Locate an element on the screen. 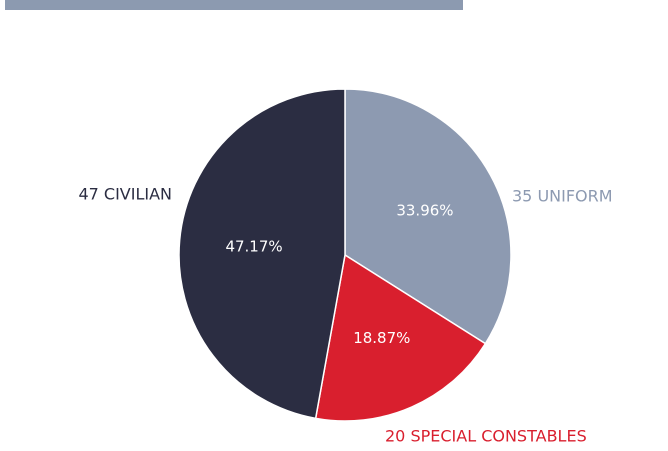 Image resolution: width=668 pixels, height=451 pixels. slice-value-label: 47.17% is located at coordinates (253, 246).